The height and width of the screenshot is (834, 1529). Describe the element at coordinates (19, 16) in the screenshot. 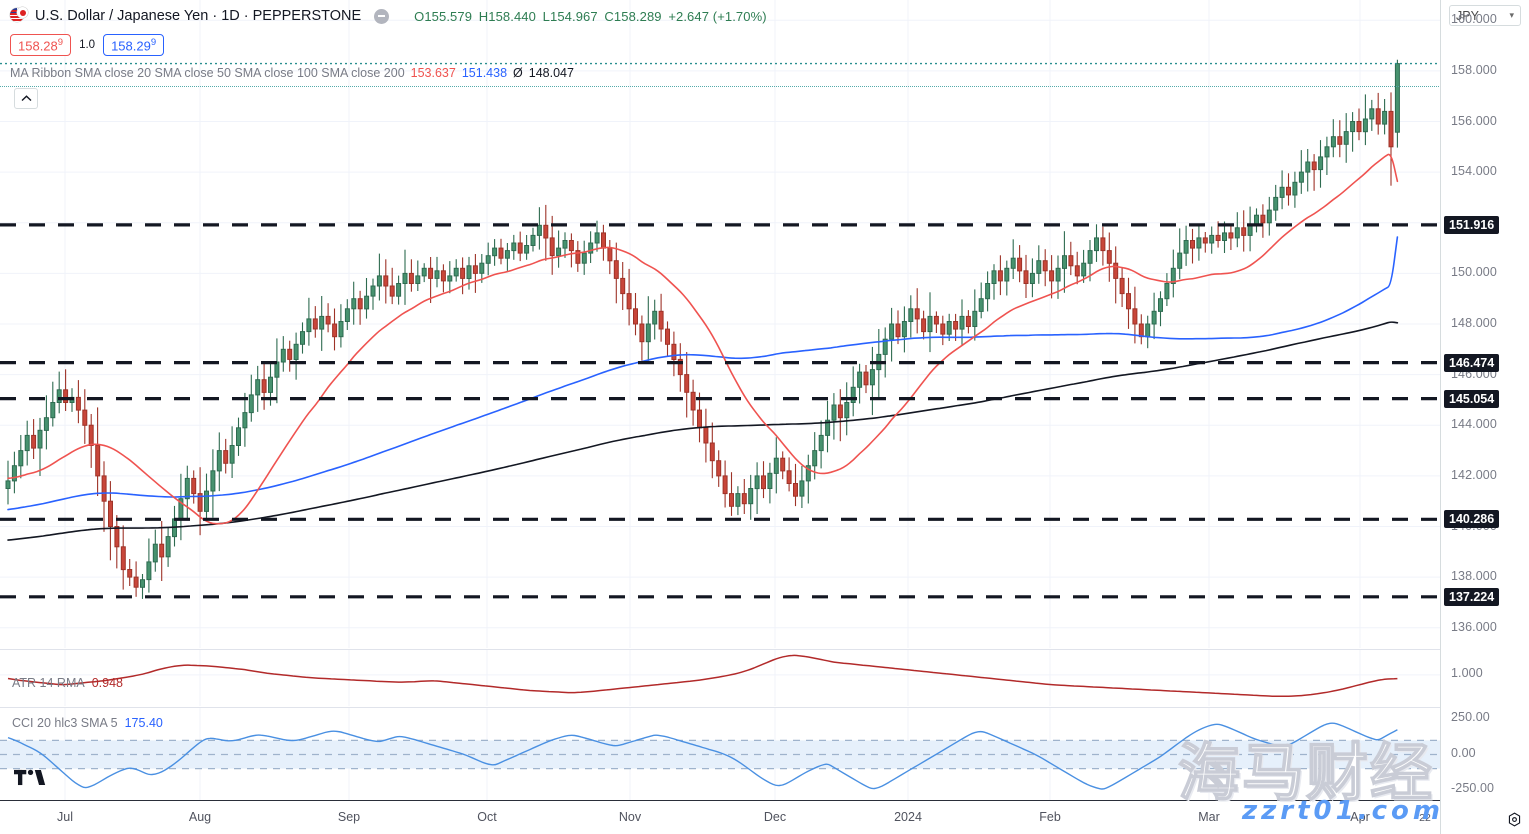

I see `usd-jpy-flag-icon` at that location.